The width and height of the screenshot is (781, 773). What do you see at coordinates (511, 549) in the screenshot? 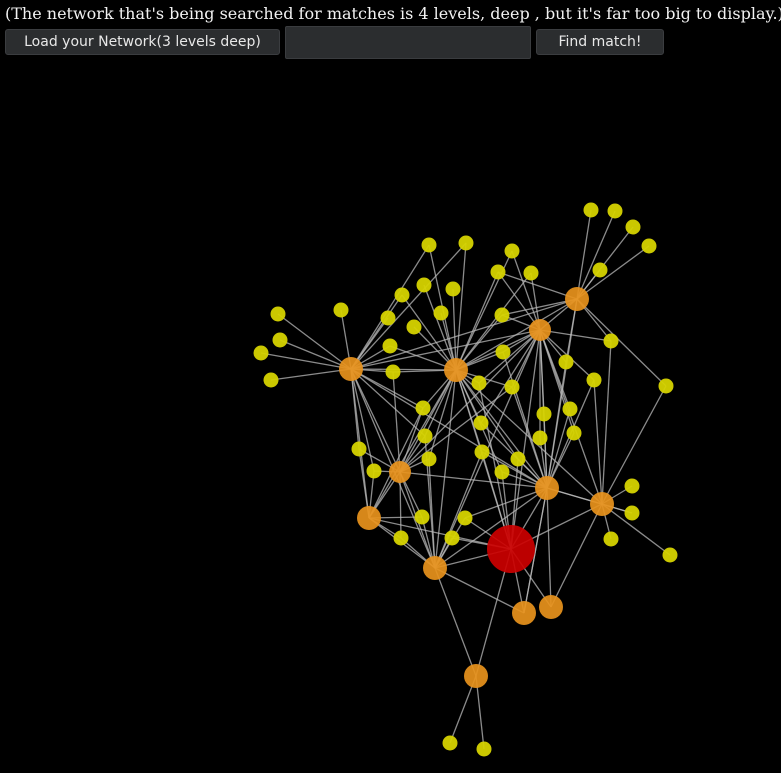
I see `match-node` at bounding box center [511, 549].